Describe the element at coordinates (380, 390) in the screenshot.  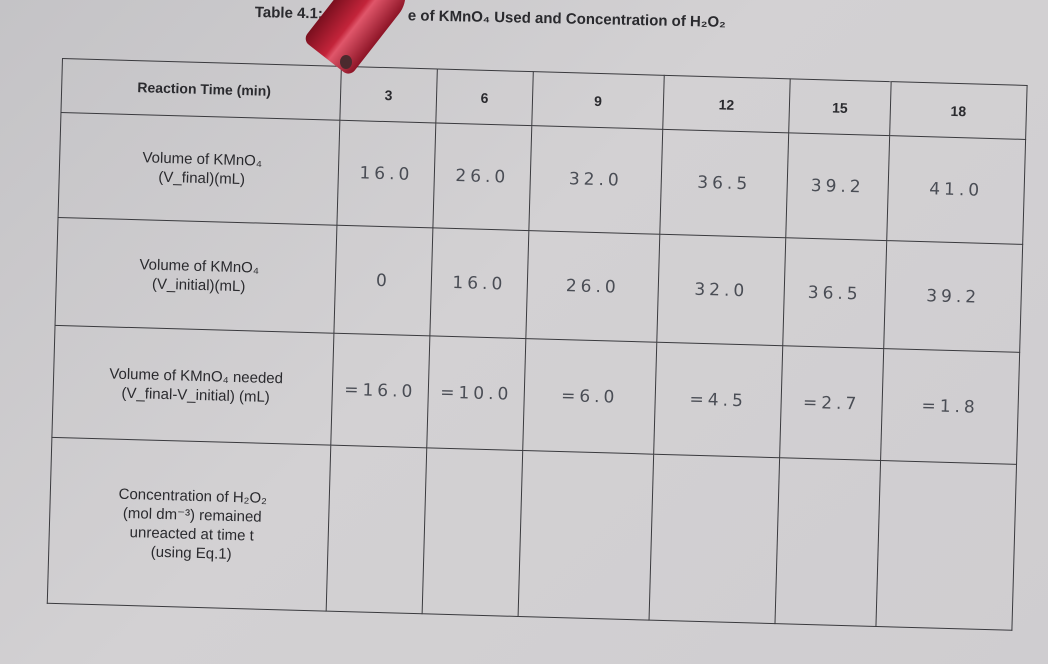
I see `cell: =16.0` at that location.